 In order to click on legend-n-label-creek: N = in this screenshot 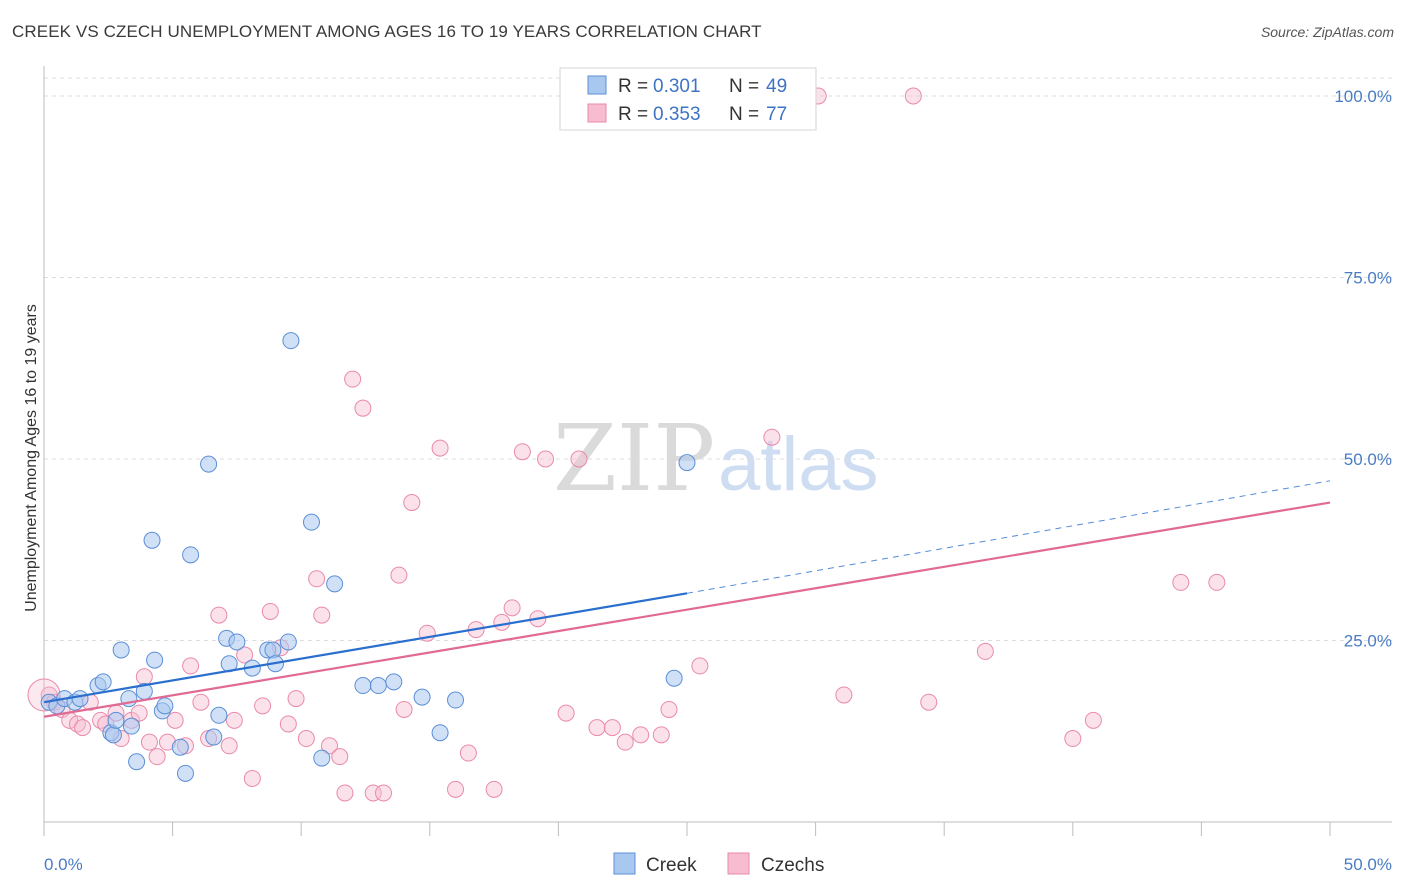, I will do `click(744, 86)`.